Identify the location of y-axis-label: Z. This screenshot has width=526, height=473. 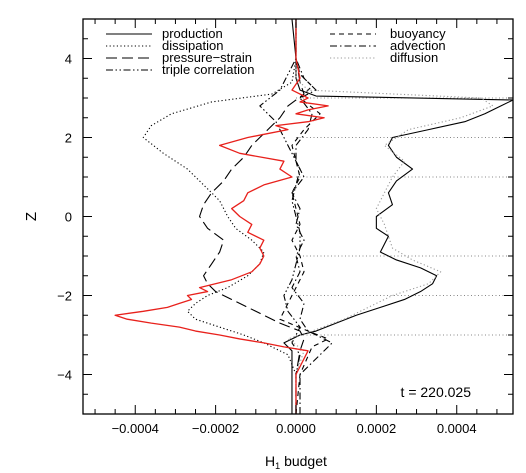
(31, 216).